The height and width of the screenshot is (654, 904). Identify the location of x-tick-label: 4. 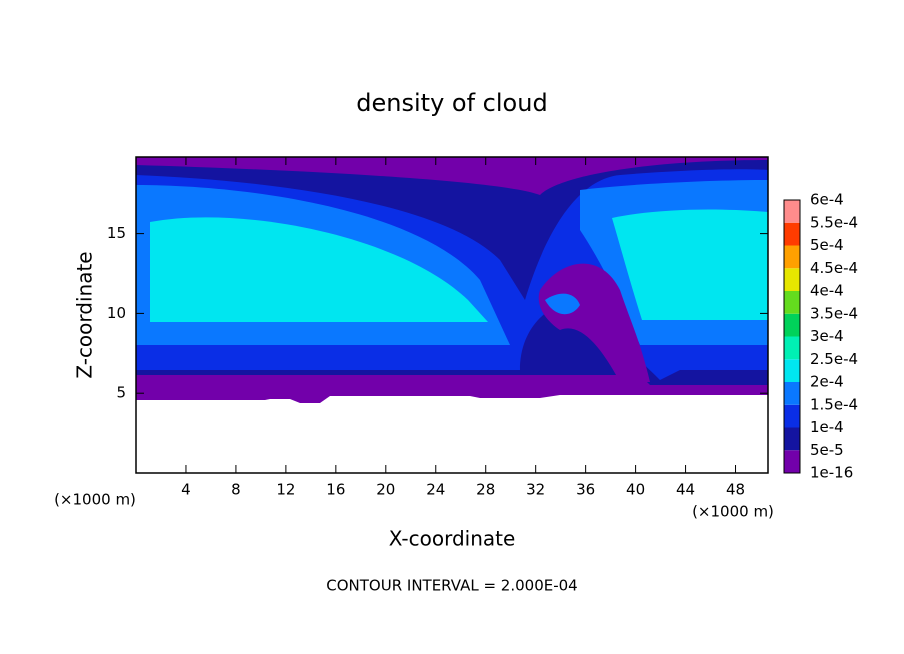
(186, 490).